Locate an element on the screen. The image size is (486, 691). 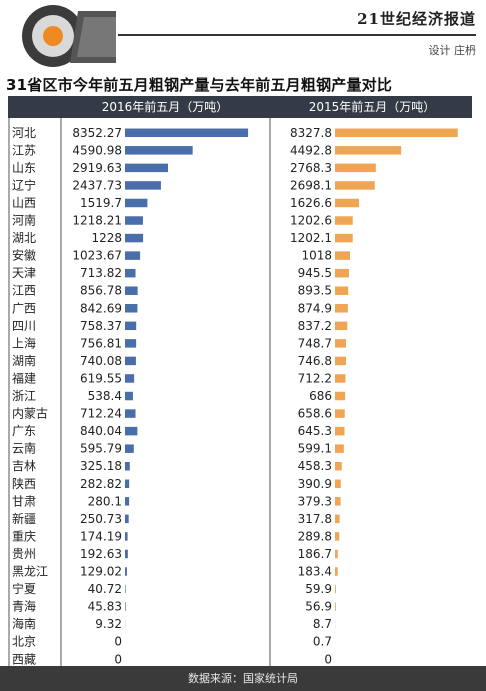
value-label-2016: 325.18 is located at coordinates (101, 466).